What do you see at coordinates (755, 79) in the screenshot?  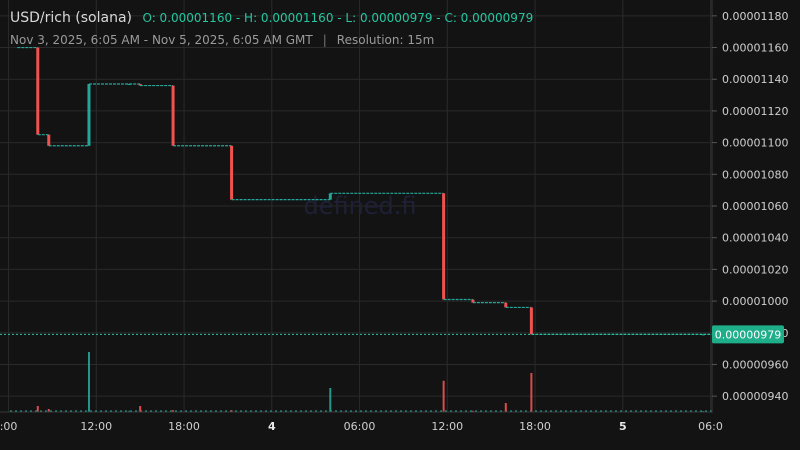 I see `price-tick-label: 0.00001140` at bounding box center [755, 79].